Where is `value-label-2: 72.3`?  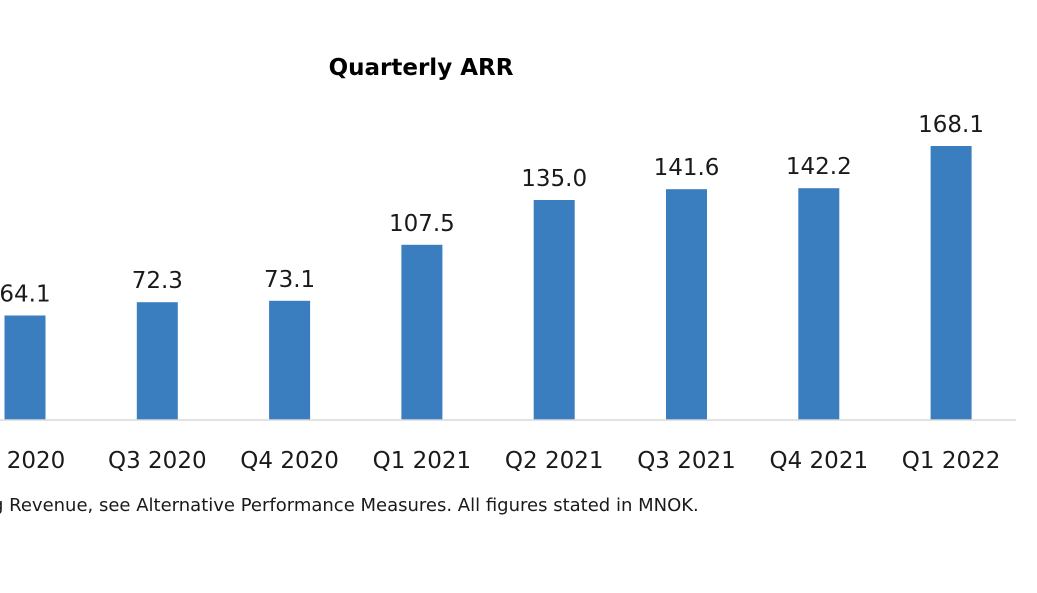
value-label-2: 72.3 is located at coordinates (157, 281).